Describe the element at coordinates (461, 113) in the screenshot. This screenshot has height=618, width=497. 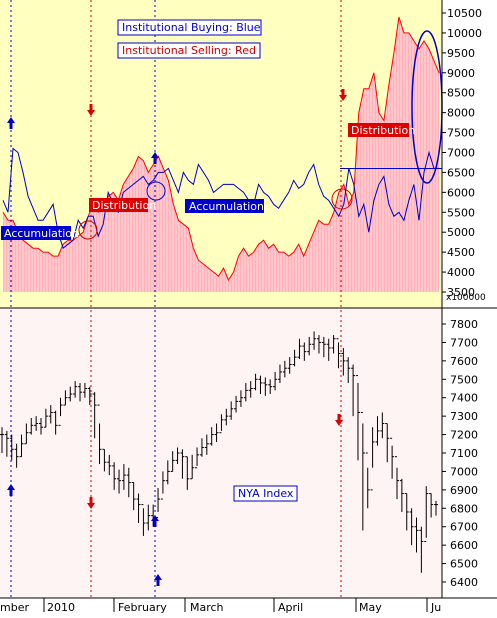
I see `y-tick-label: 8000` at that location.